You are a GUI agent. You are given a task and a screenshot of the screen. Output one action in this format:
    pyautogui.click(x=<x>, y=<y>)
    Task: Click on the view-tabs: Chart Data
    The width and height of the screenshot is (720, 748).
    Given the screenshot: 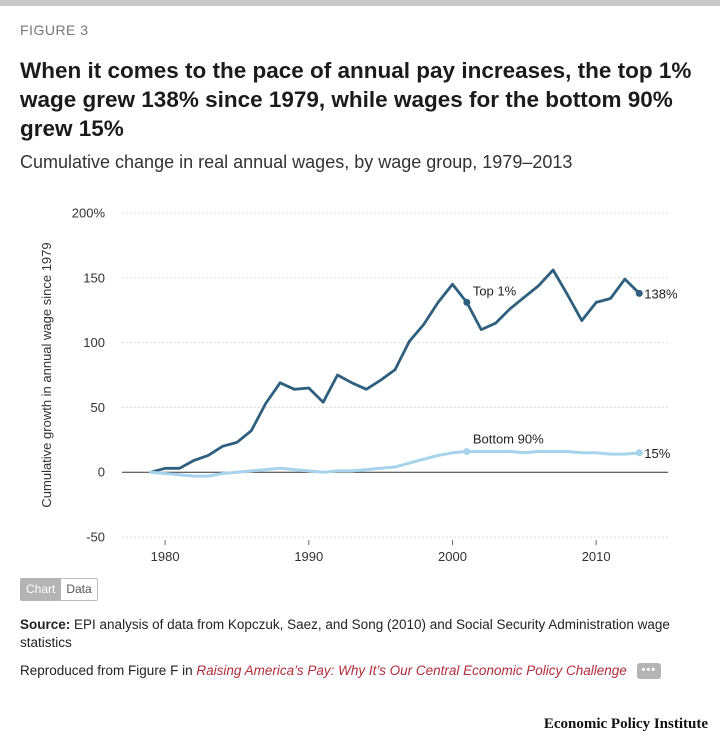 What is the action you would take?
    pyautogui.click(x=59, y=589)
    